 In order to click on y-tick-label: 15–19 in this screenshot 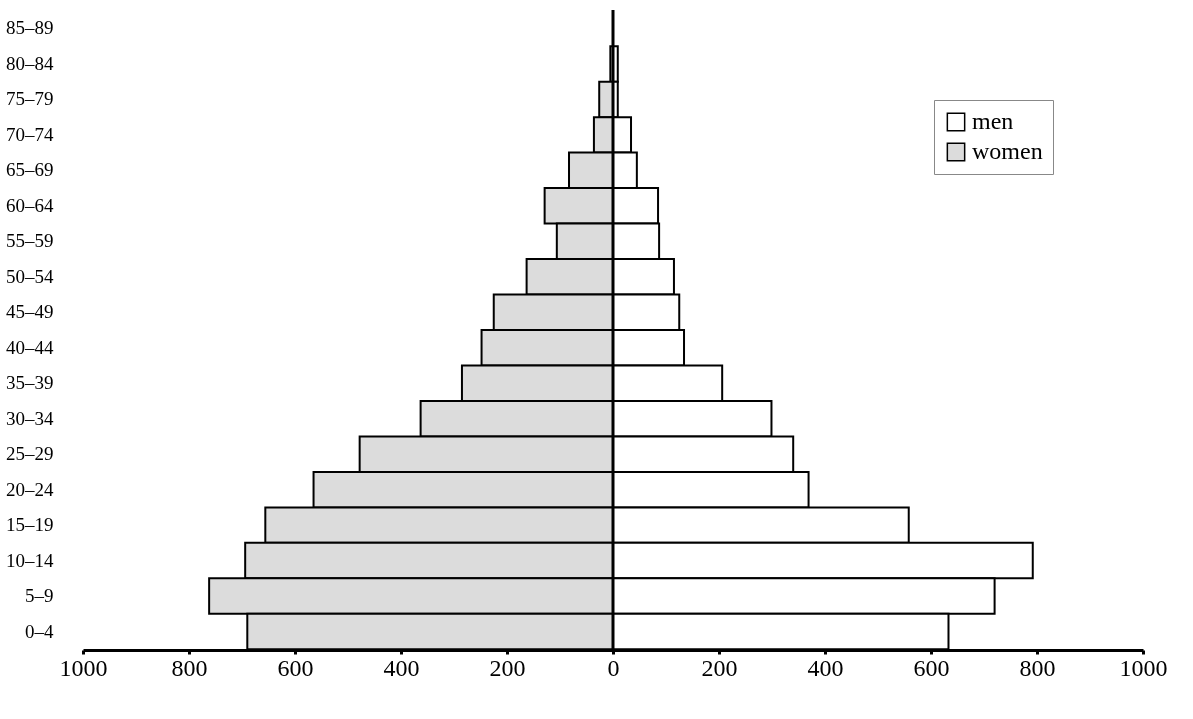, I will do `click(30, 525)`.